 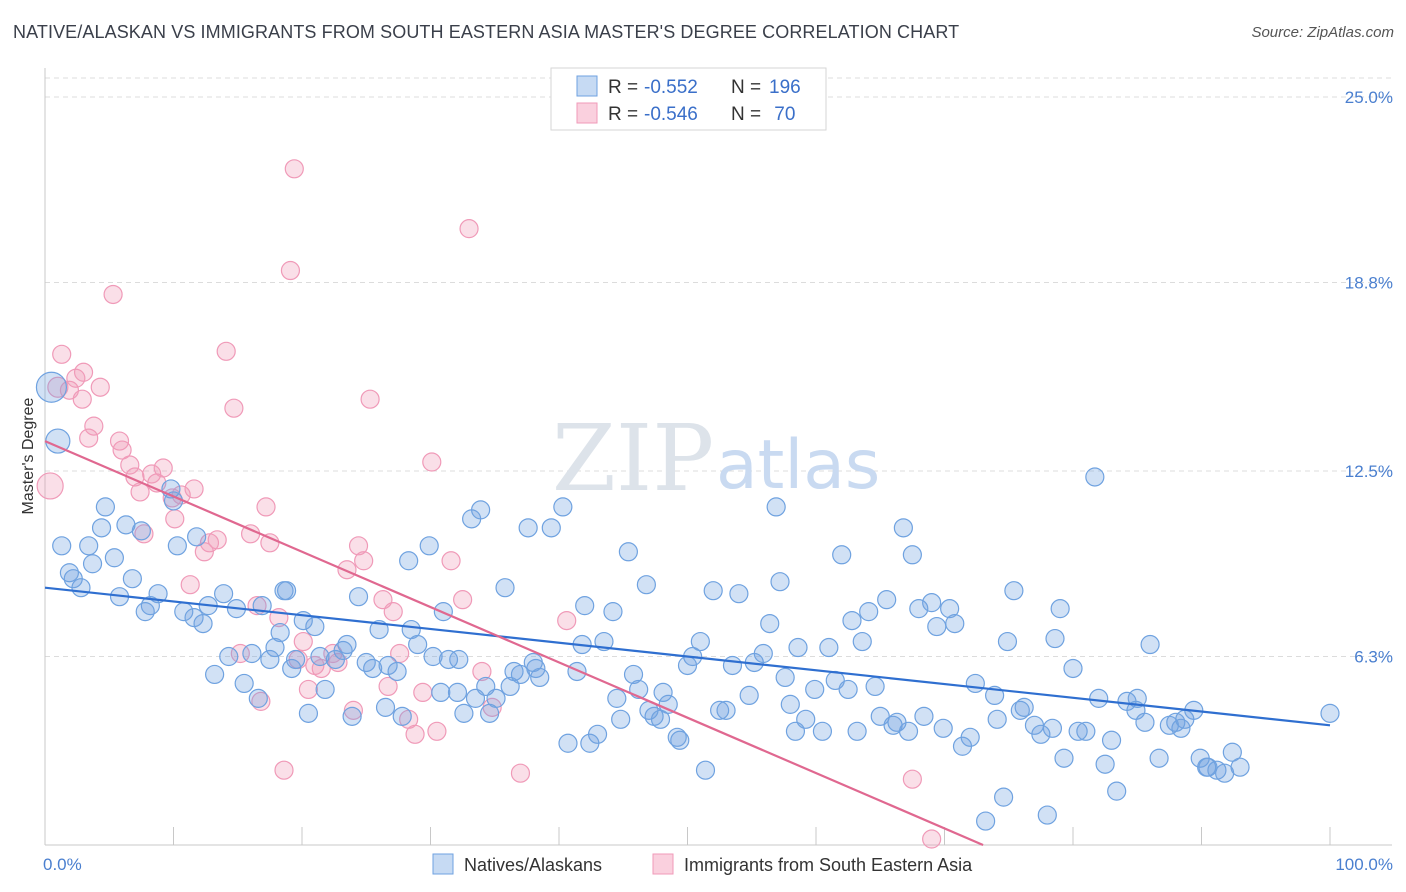 I want to click on stats-legend: R = -0.552 N = 196 R = -0.546 N = 70, so click(x=688, y=99).